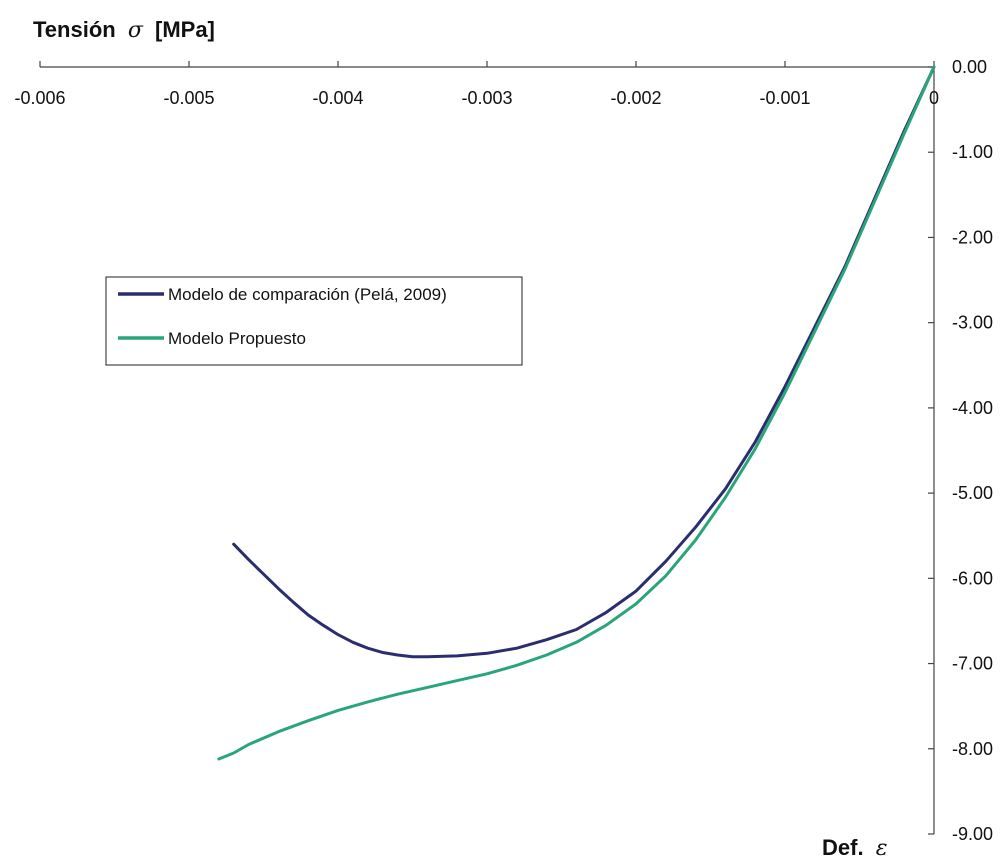 The image size is (1006, 863). What do you see at coordinates (486, 98) in the screenshot?
I see `x-tick-label: -0.003` at bounding box center [486, 98].